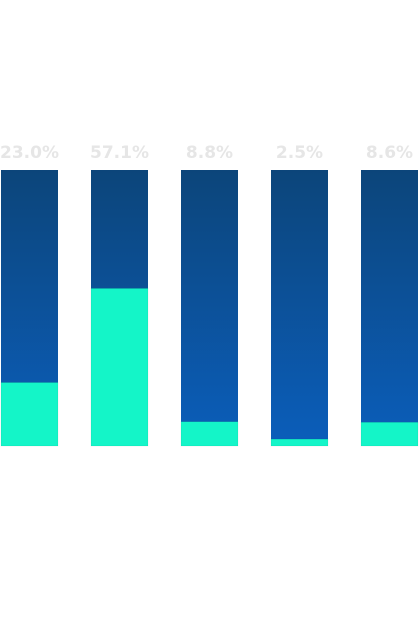 This screenshot has width=419, height=640. I want to click on bar-value-label-2: 57.1%, so click(119, 153).